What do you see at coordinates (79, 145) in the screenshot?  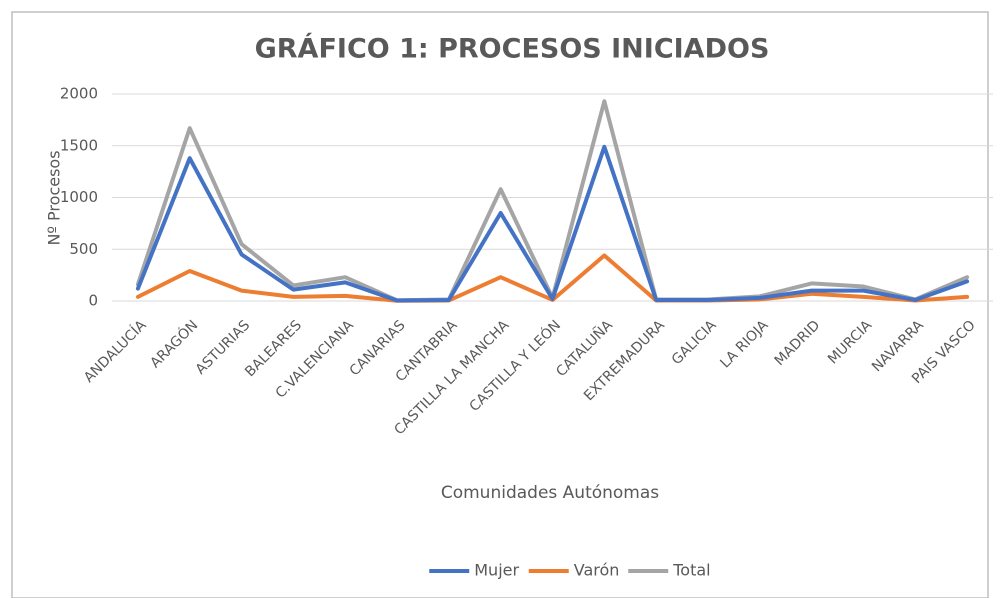 I see `y-tick-label: 1500` at bounding box center [79, 145].